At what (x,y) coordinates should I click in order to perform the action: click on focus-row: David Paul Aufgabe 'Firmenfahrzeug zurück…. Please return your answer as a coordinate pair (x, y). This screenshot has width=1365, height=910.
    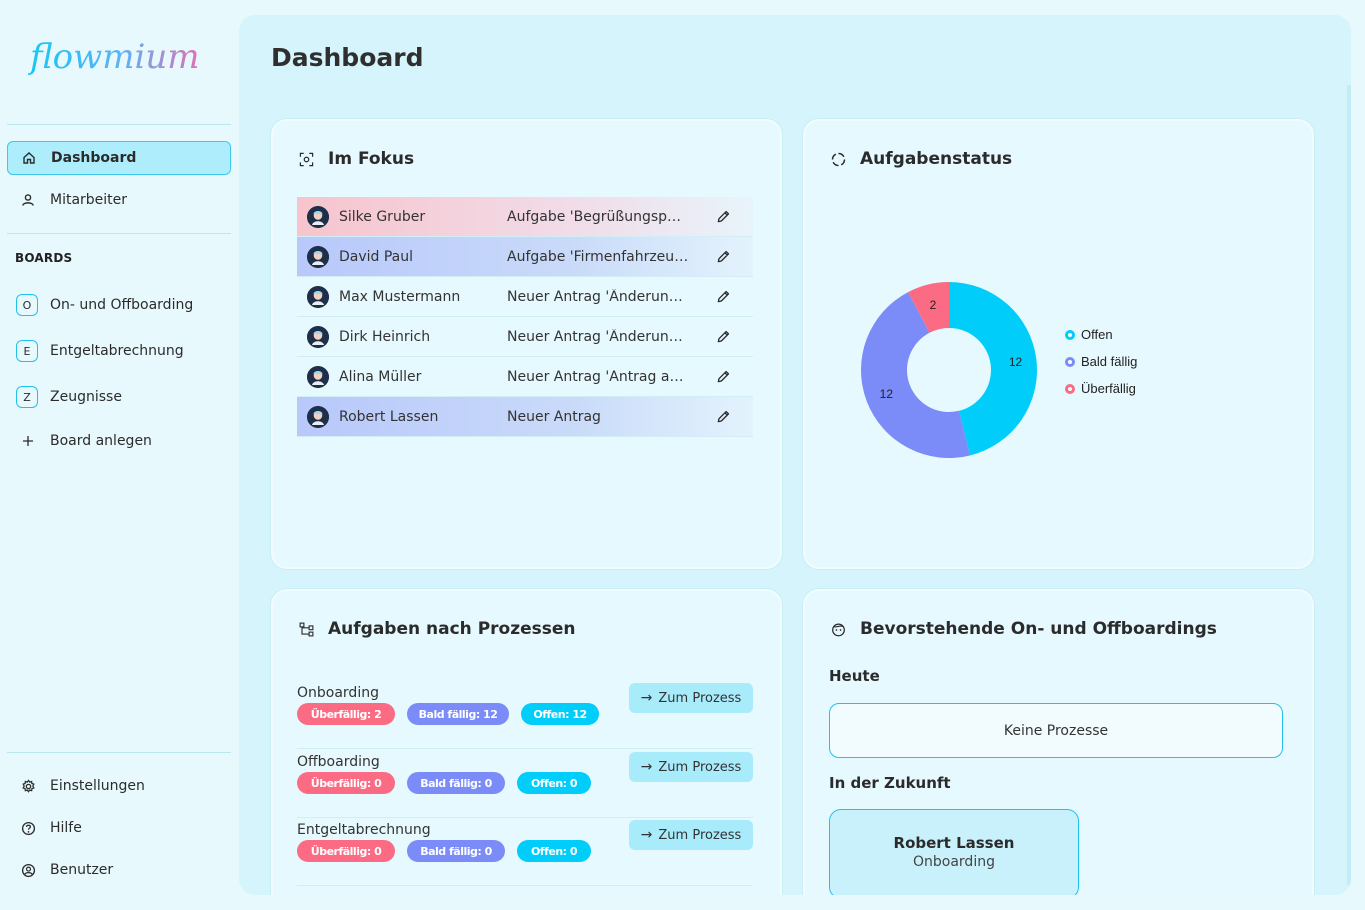
    Looking at the image, I should click on (525, 257).